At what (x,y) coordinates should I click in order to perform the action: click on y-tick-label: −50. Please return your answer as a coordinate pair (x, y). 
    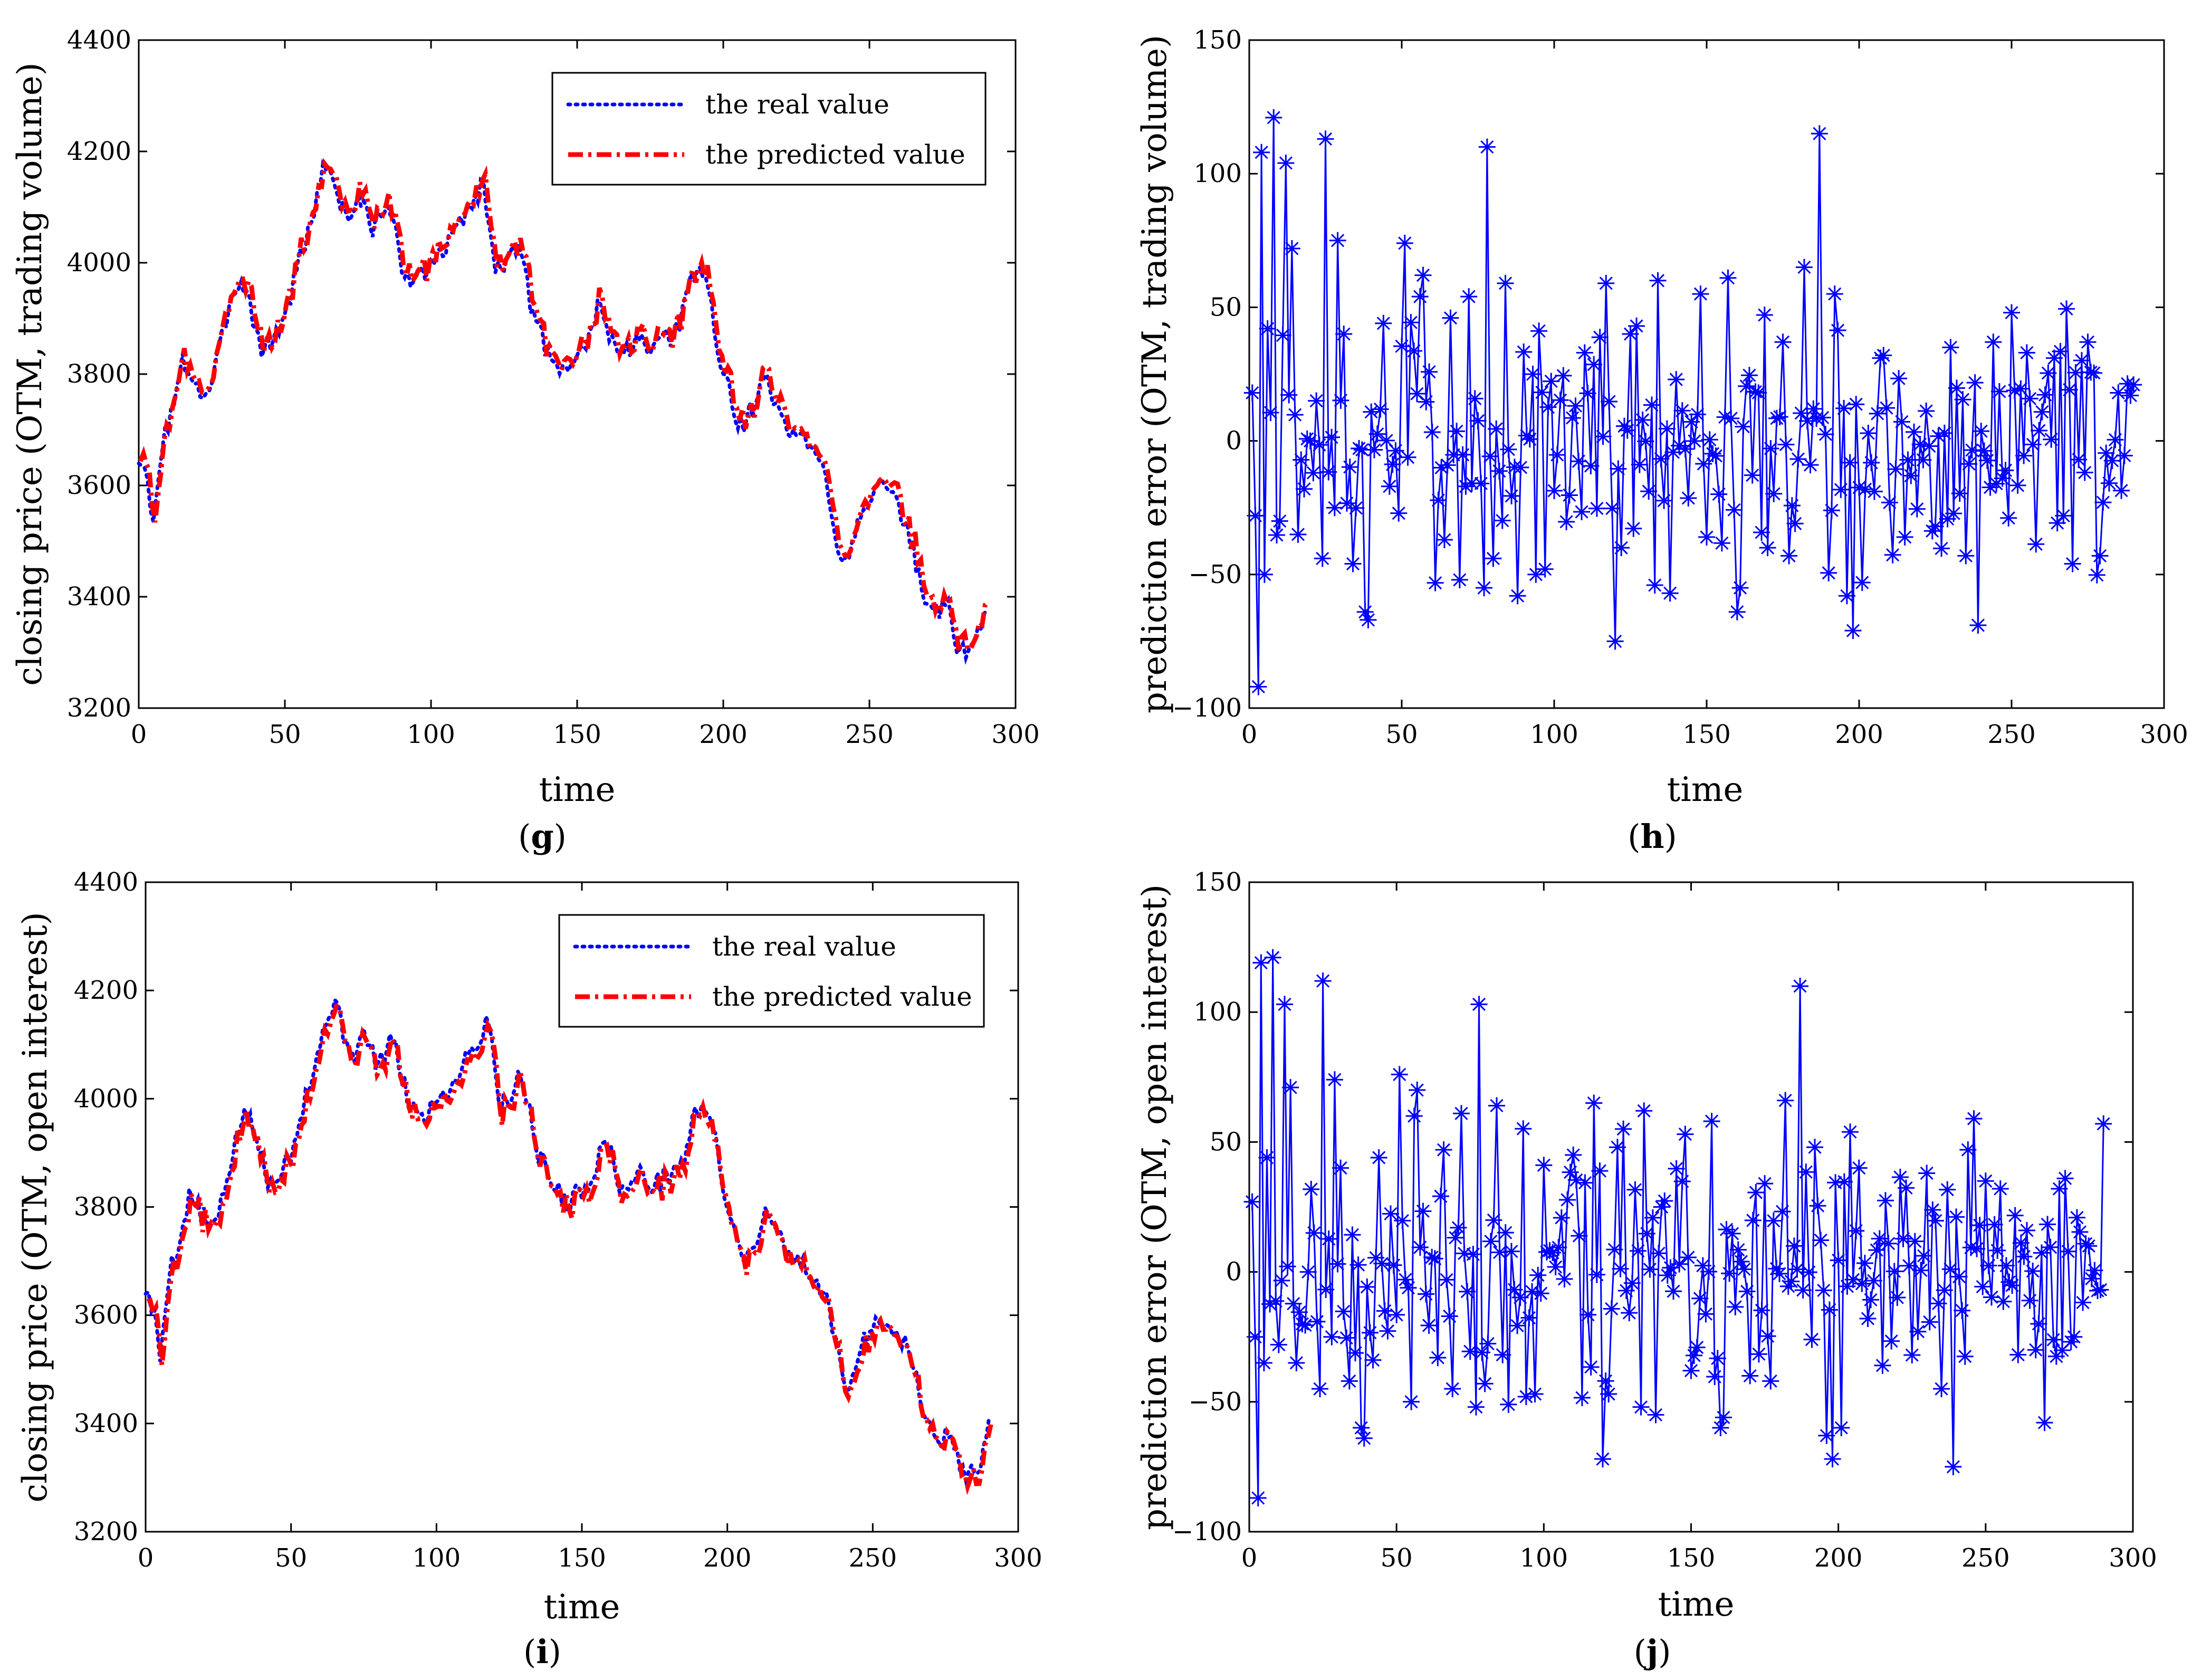
    Looking at the image, I should click on (1215, 1402).